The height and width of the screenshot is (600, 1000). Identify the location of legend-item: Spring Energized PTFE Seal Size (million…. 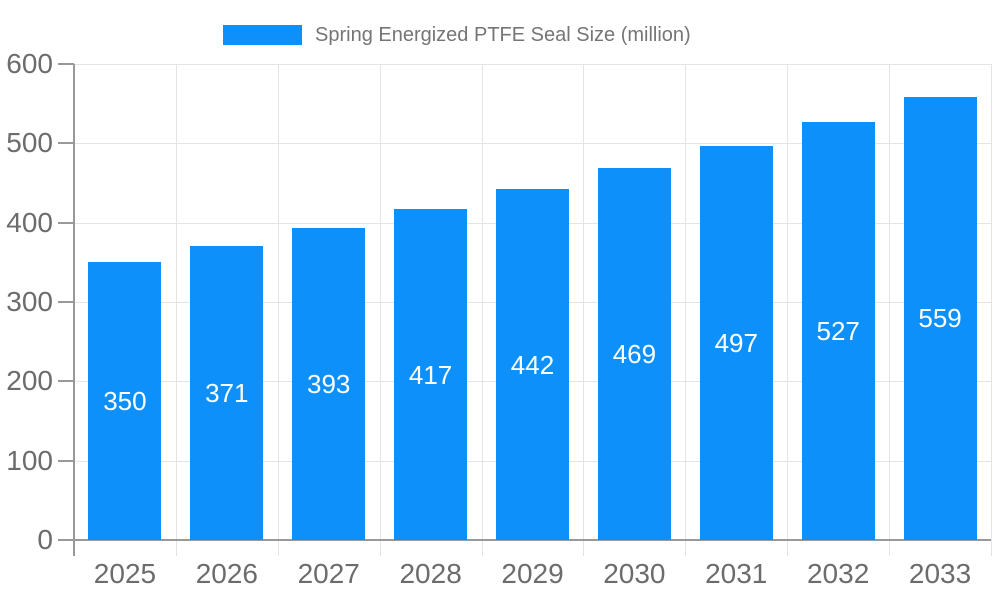
(457, 35).